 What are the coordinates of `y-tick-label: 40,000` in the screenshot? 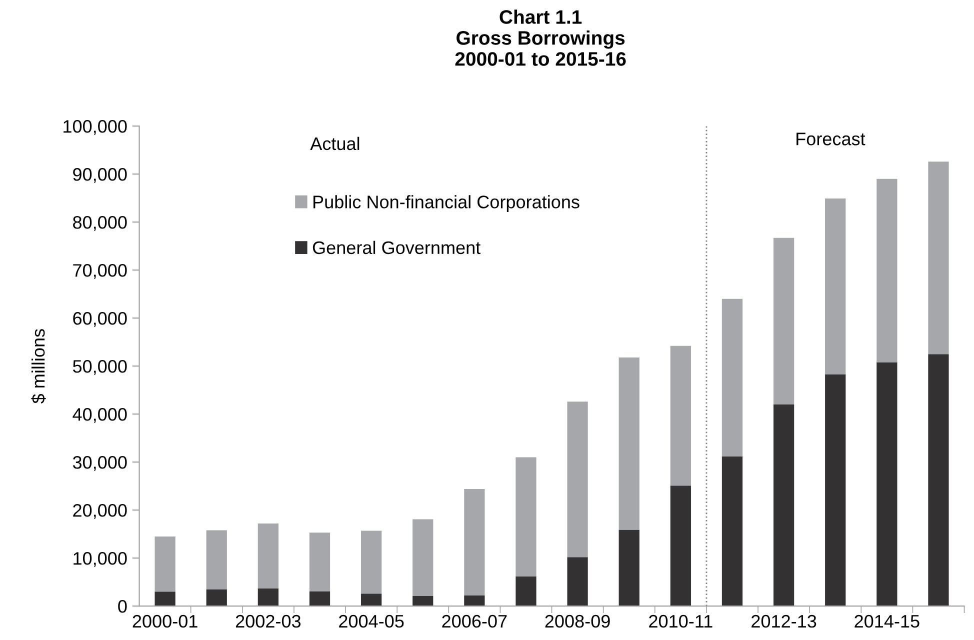 It's located at (99, 415).